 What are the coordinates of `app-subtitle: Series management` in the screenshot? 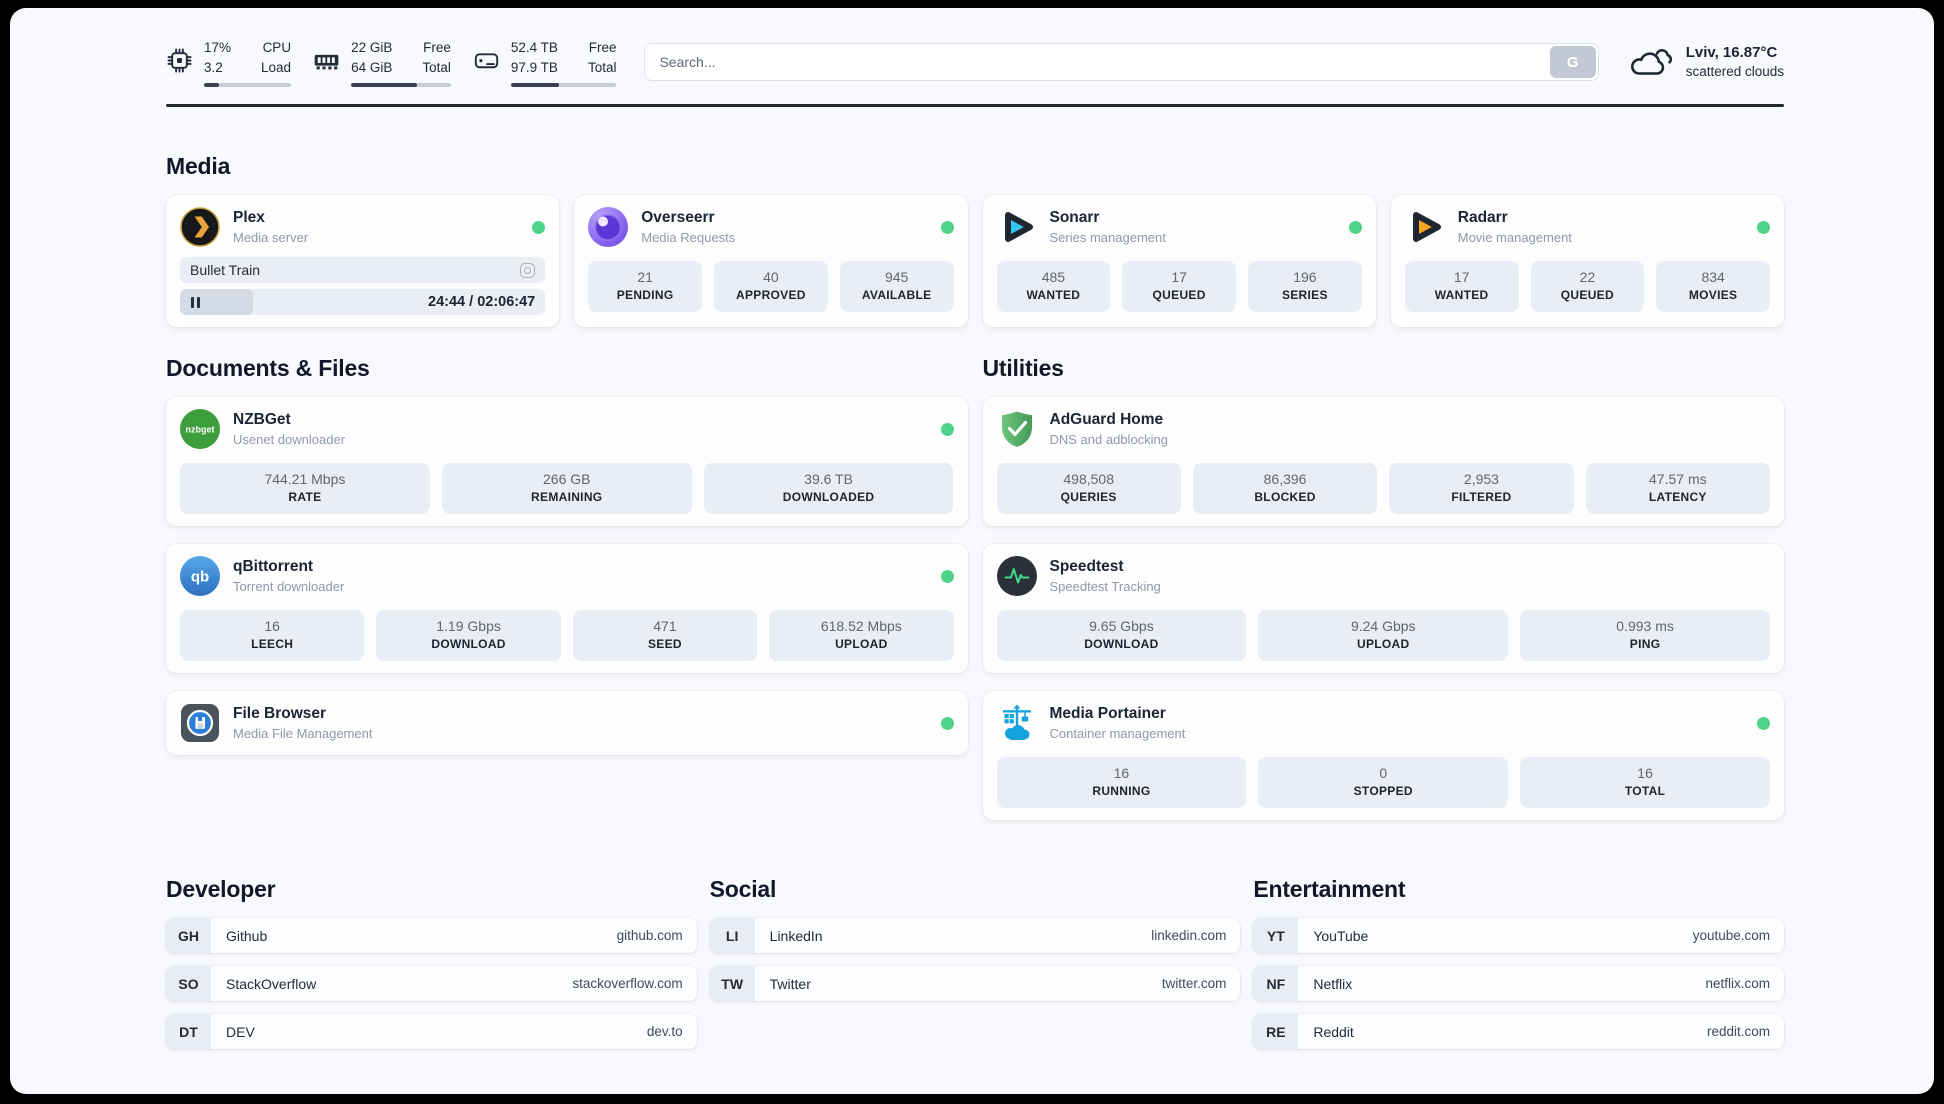 It's located at (1107, 237).